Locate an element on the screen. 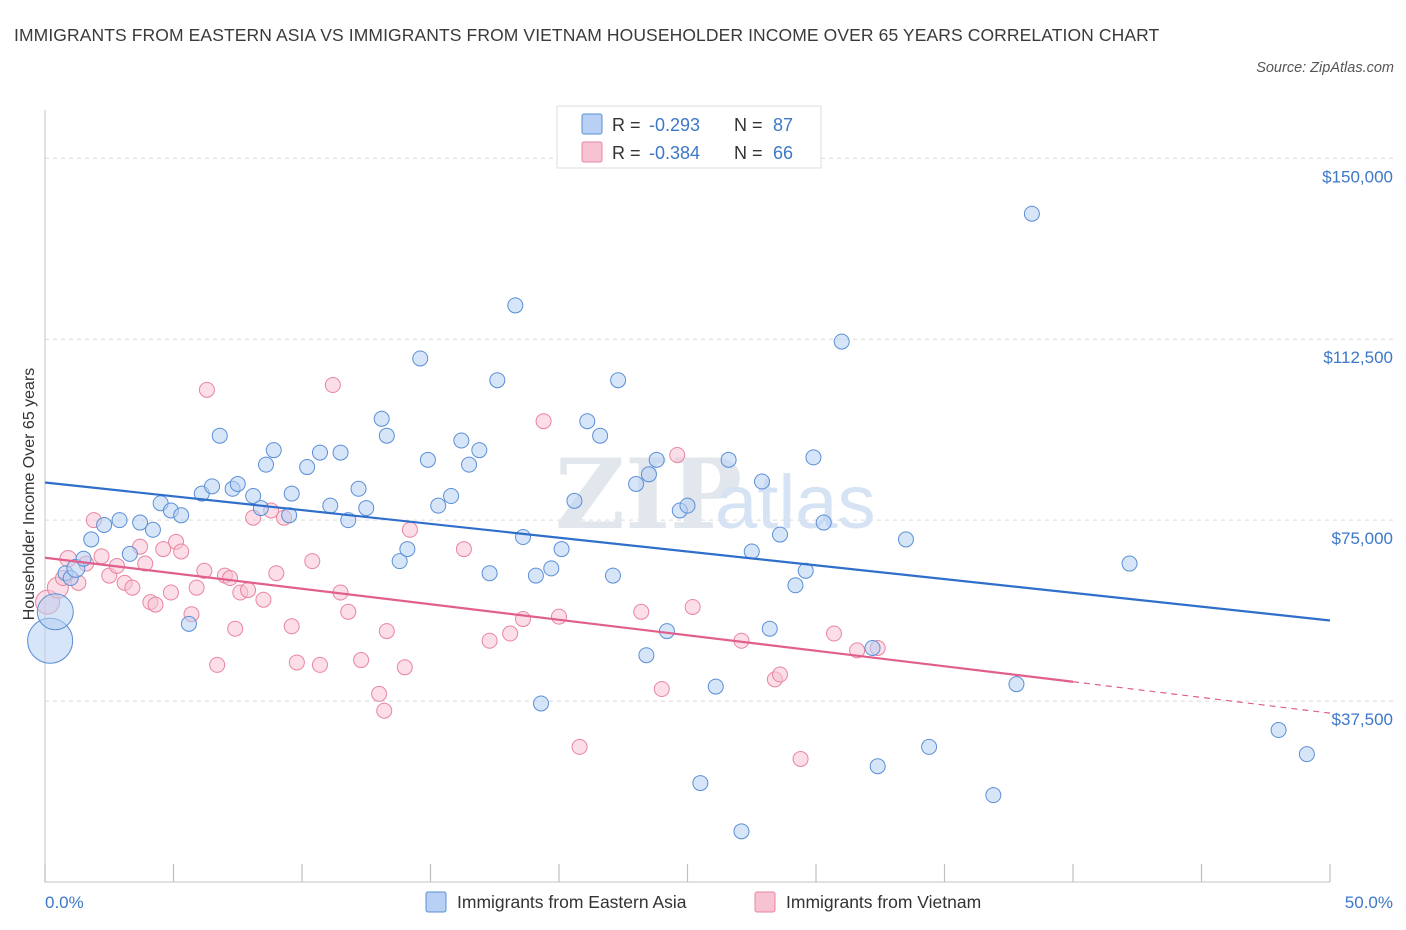  legend-pink-n-value: 66 is located at coordinates (783, 153).